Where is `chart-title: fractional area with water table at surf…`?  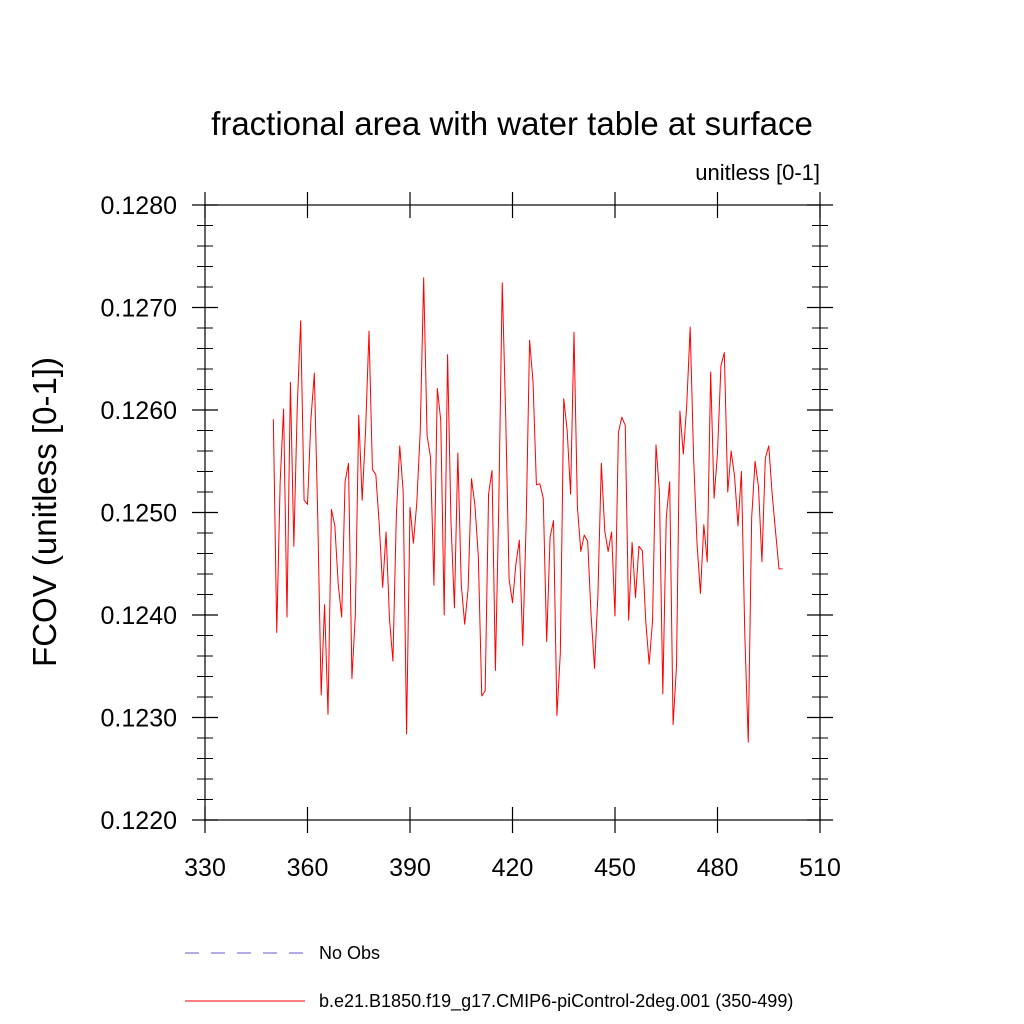
chart-title: fractional area with water table at surf… is located at coordinates (512, 123).